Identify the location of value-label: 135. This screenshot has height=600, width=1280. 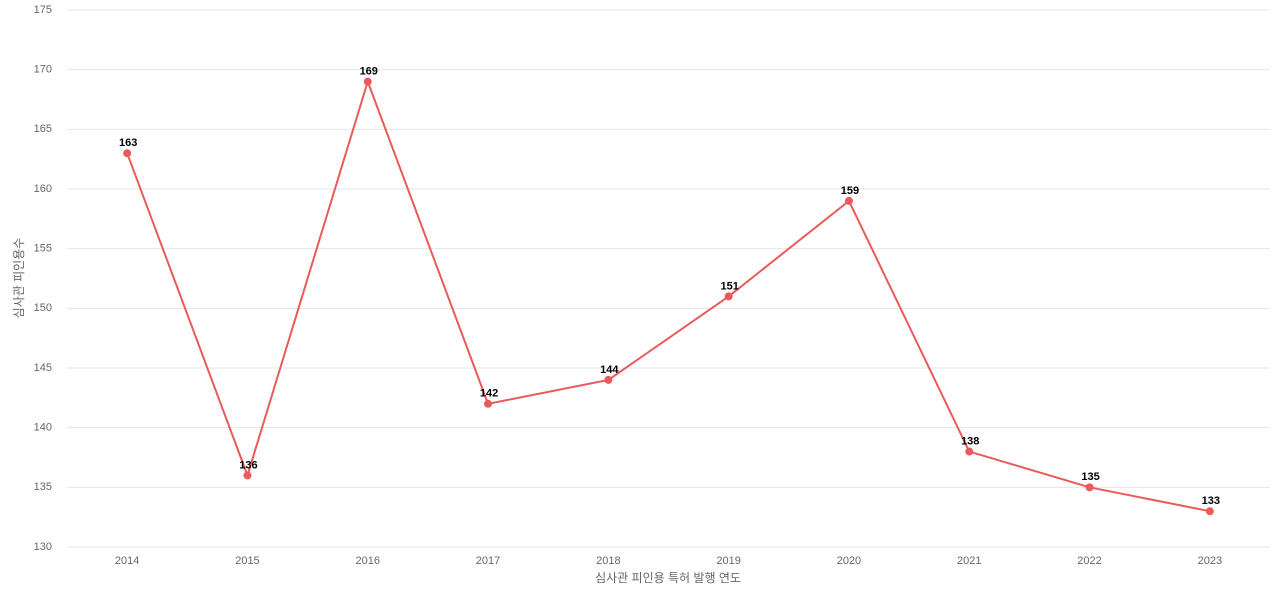
(1090, 477).